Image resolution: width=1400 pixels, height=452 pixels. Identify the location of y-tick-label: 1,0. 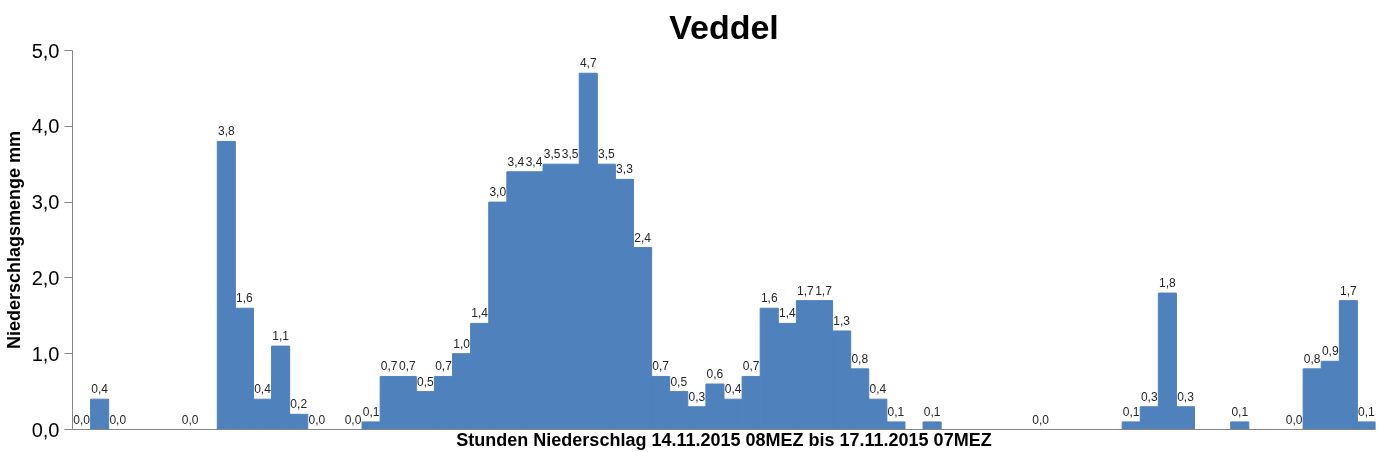
(45, 353).